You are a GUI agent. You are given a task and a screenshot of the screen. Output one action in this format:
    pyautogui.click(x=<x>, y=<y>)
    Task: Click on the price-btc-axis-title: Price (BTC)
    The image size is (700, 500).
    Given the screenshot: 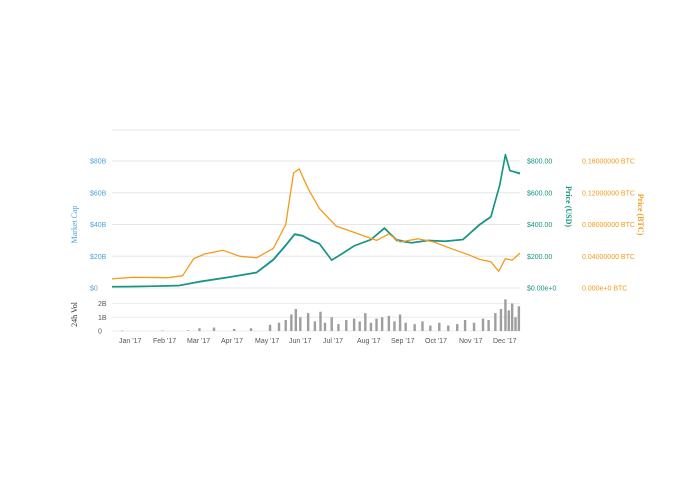 What is the action you would take?
    pyautogui.click(x=640, y=215)
    